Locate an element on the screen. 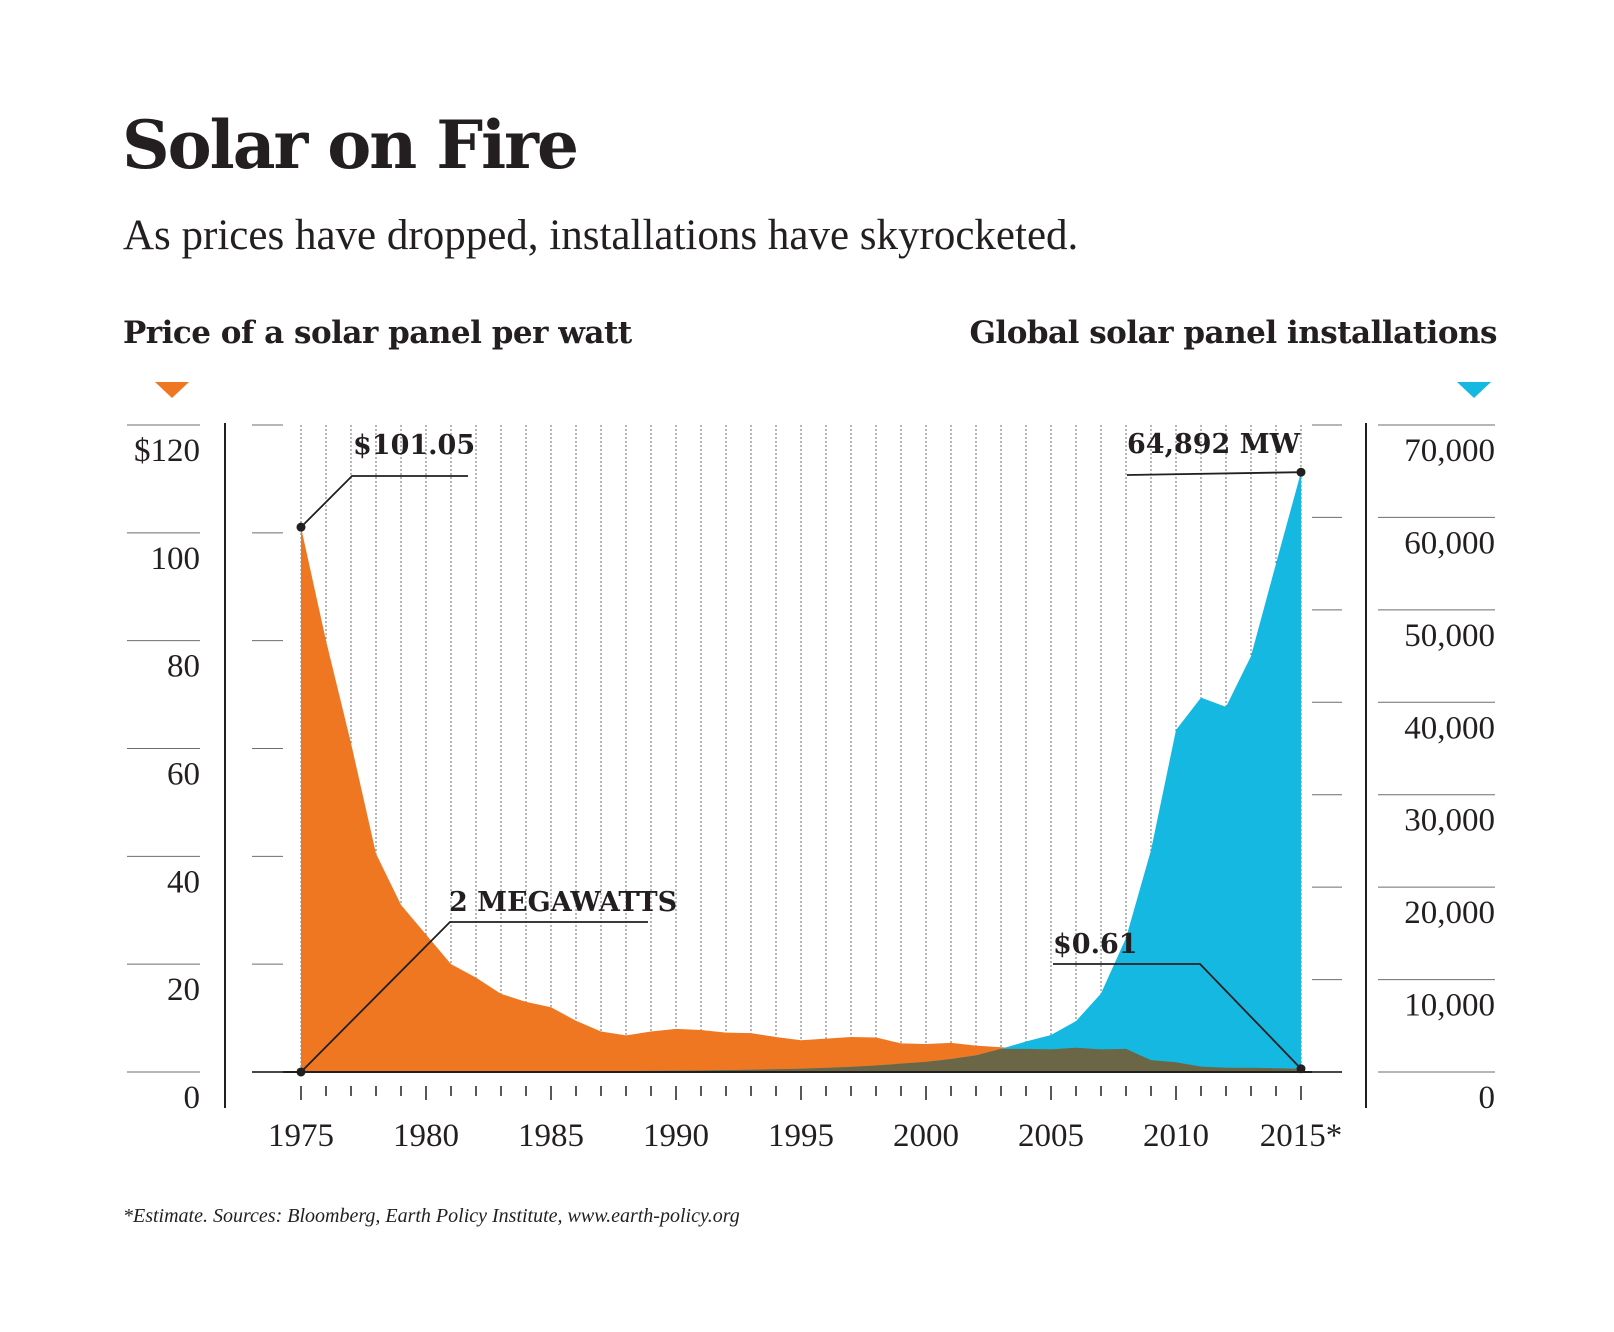 This screenshot has width=1614, height=1332. annotation-label: 2 MEGAWATTS is located at coordinates (563, 902).